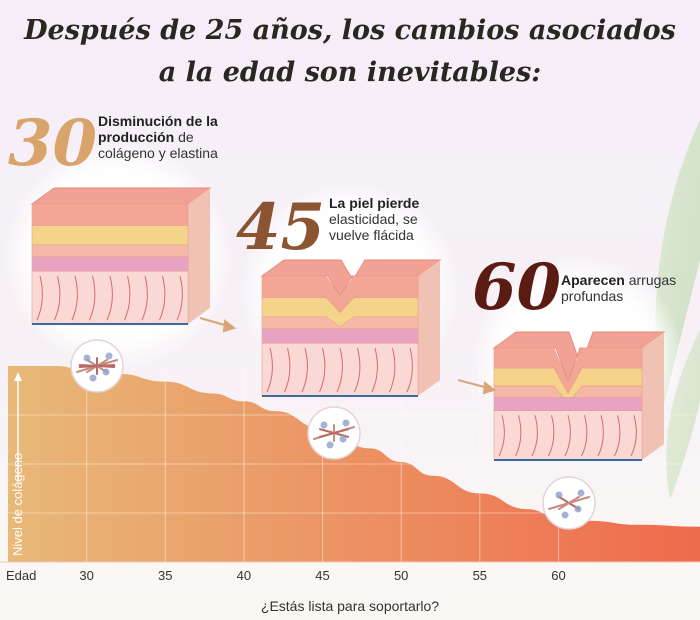 The image size is (700, 620). What do you see at coordinates (53, 143) in the screenshot?
I see `stage-age-30: 30` at bounding box center [53, 143].